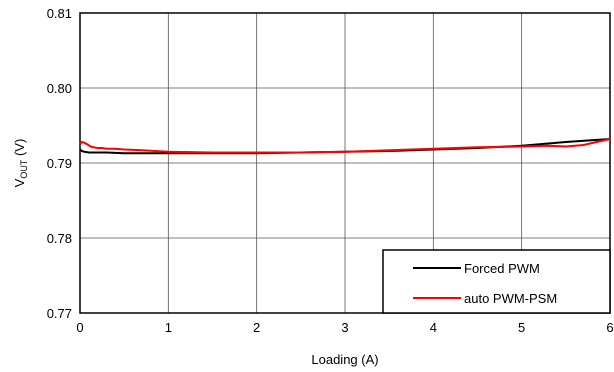  I want to click on x-axis-ticks: 0 1 2 3 4 5 6, so click(344, 327).